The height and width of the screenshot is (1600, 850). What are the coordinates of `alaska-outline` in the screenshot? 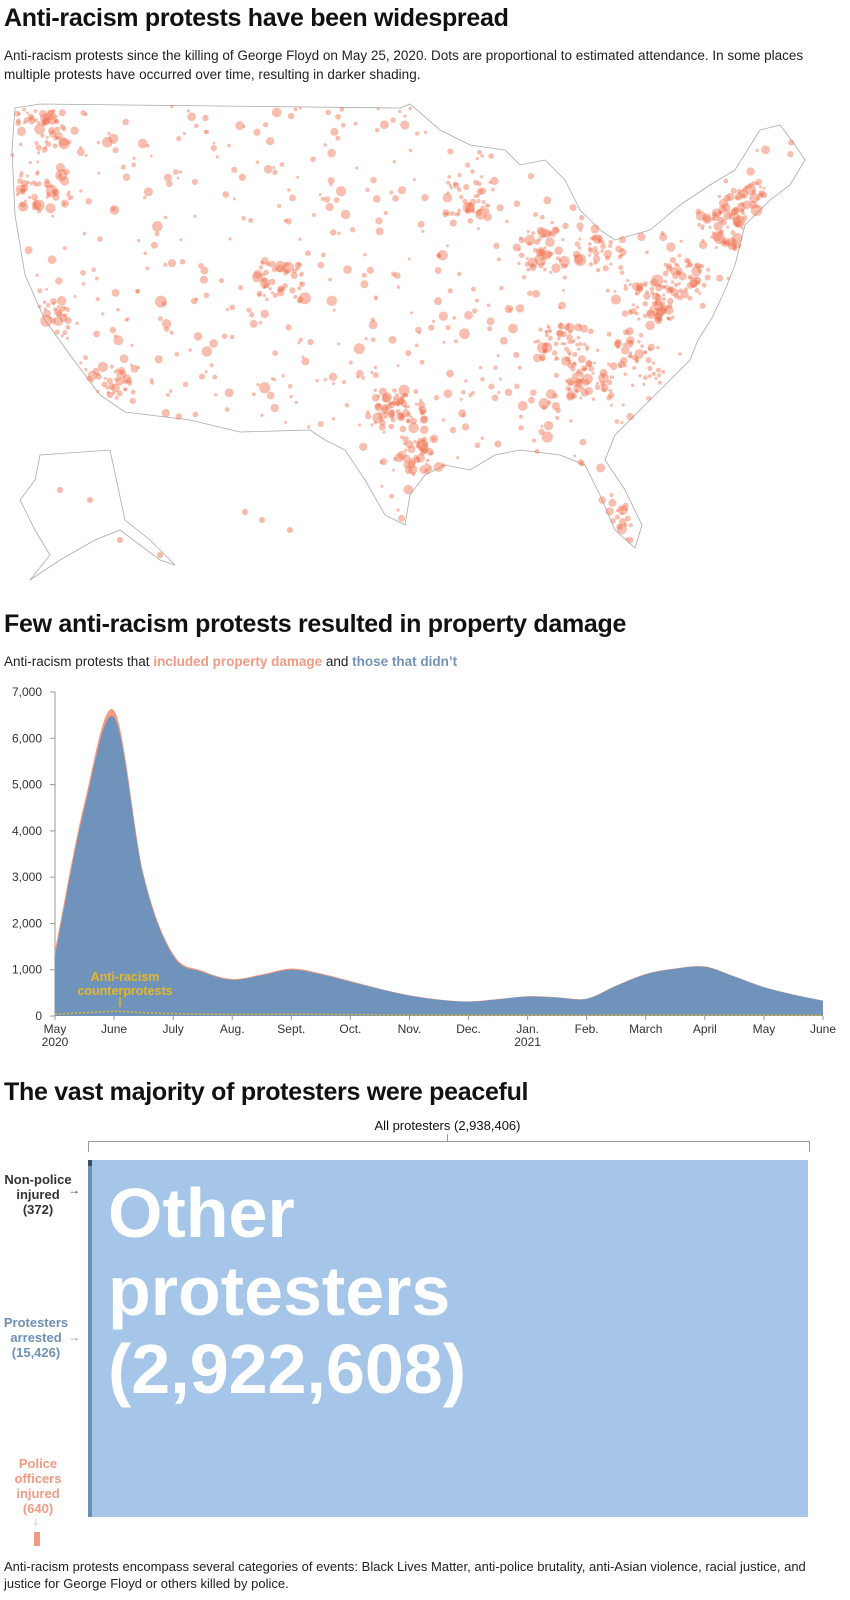 It's located at (97, 515).